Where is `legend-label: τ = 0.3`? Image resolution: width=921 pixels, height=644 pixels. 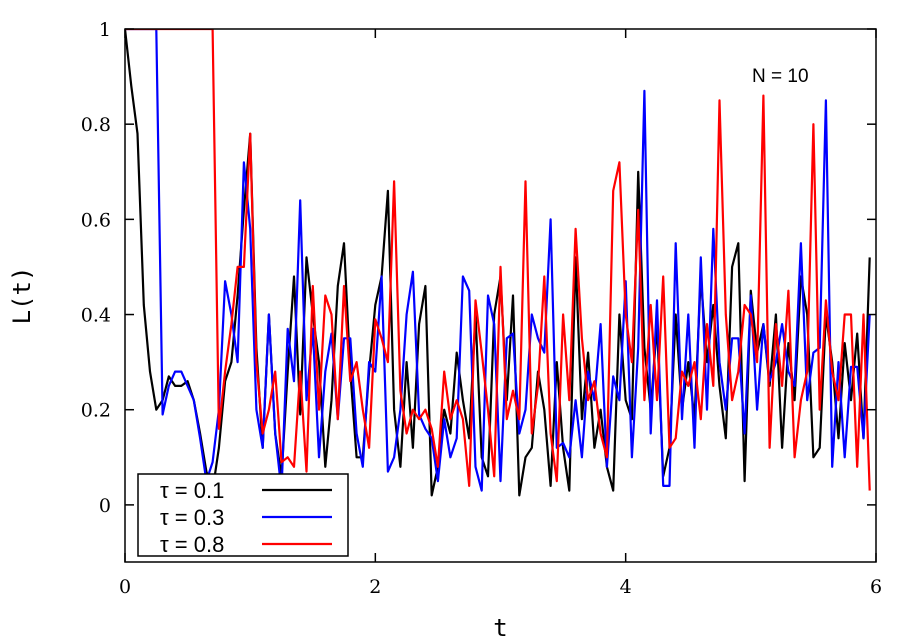
legend-label: τ = 0.3 is located at coordinates (192, 517).